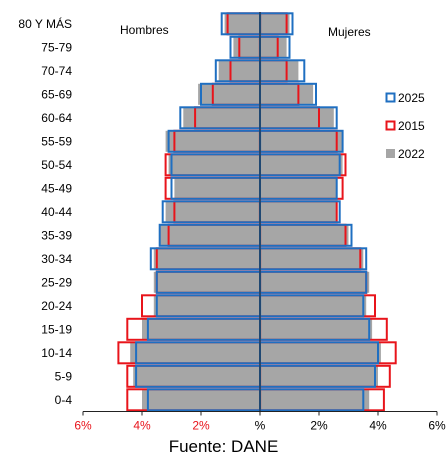  I want to click on legend-swatch-2015, so click(390, 125).